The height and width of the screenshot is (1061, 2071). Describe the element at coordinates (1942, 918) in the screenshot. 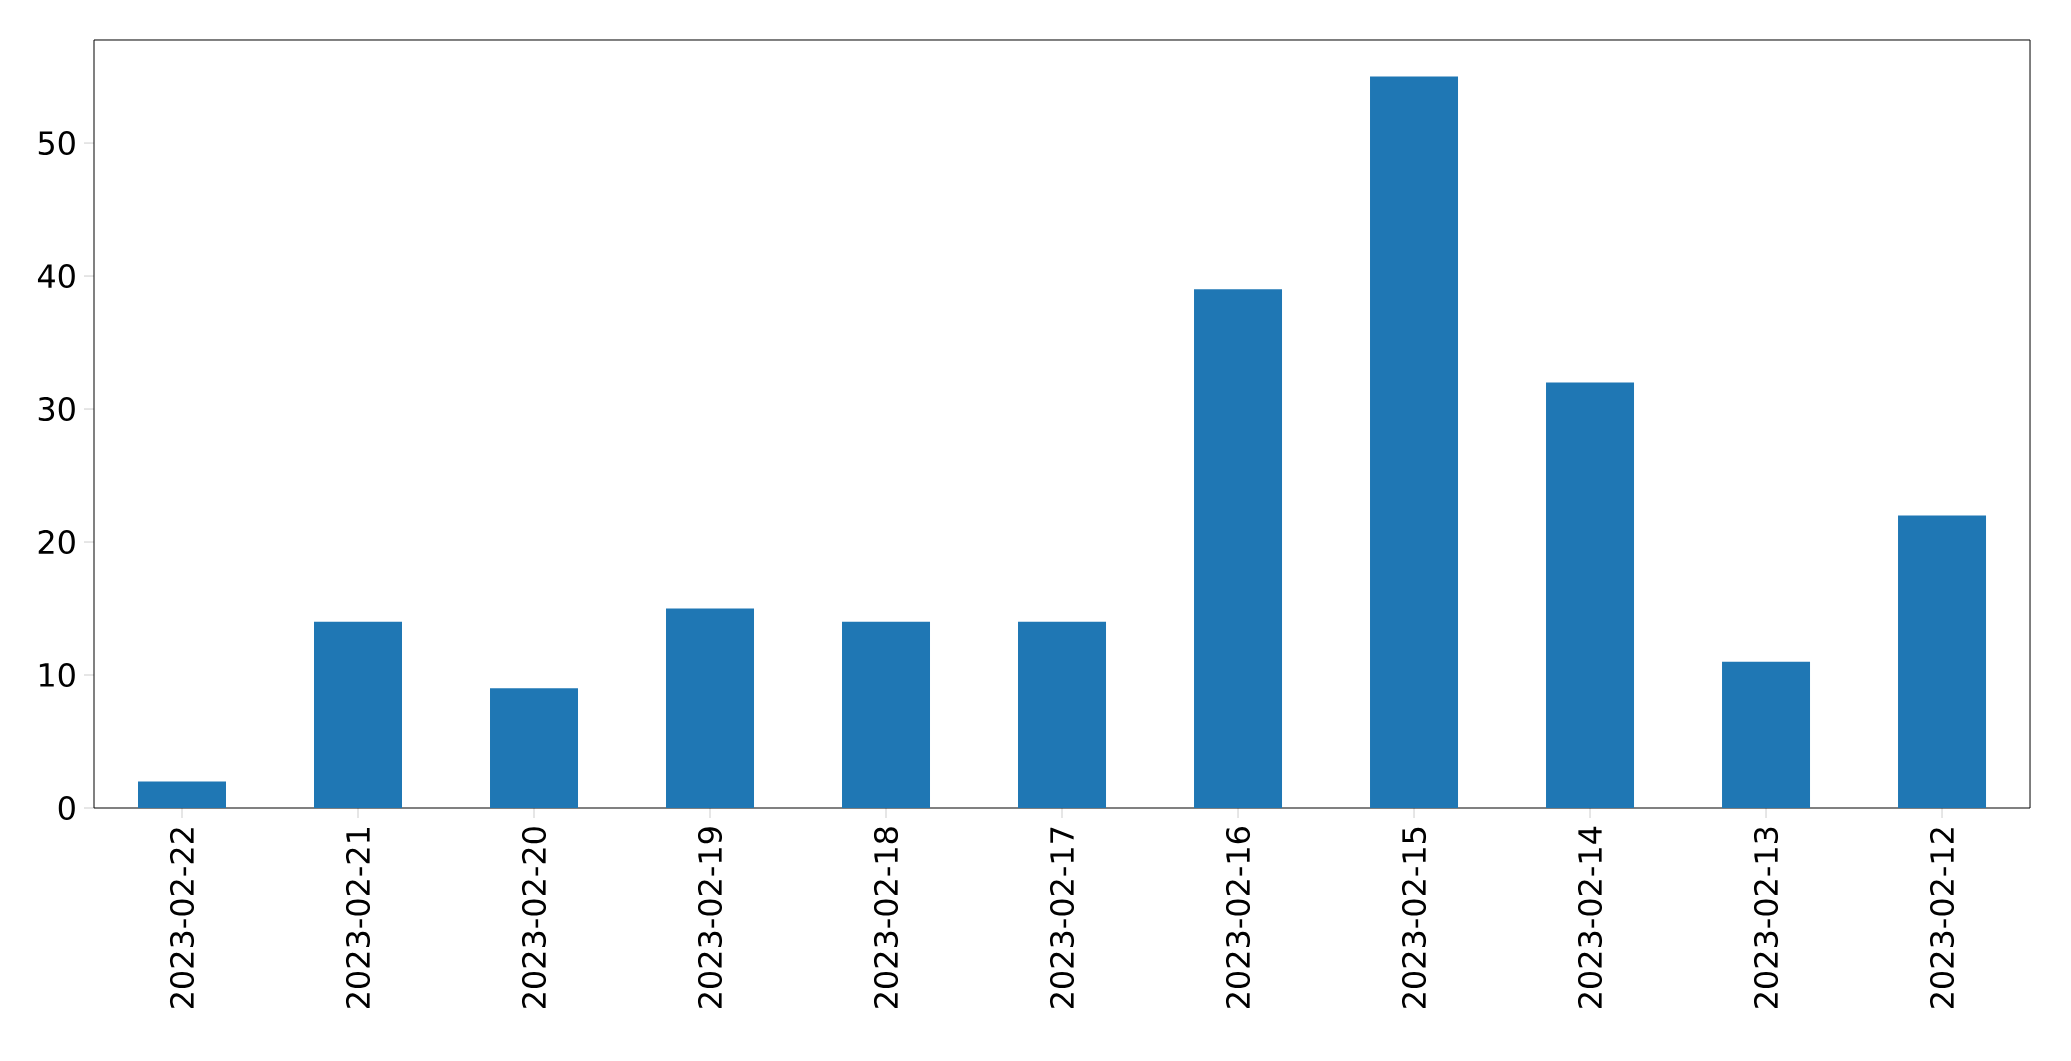

I see `x-tick-label: 2023-02-12` at that location.